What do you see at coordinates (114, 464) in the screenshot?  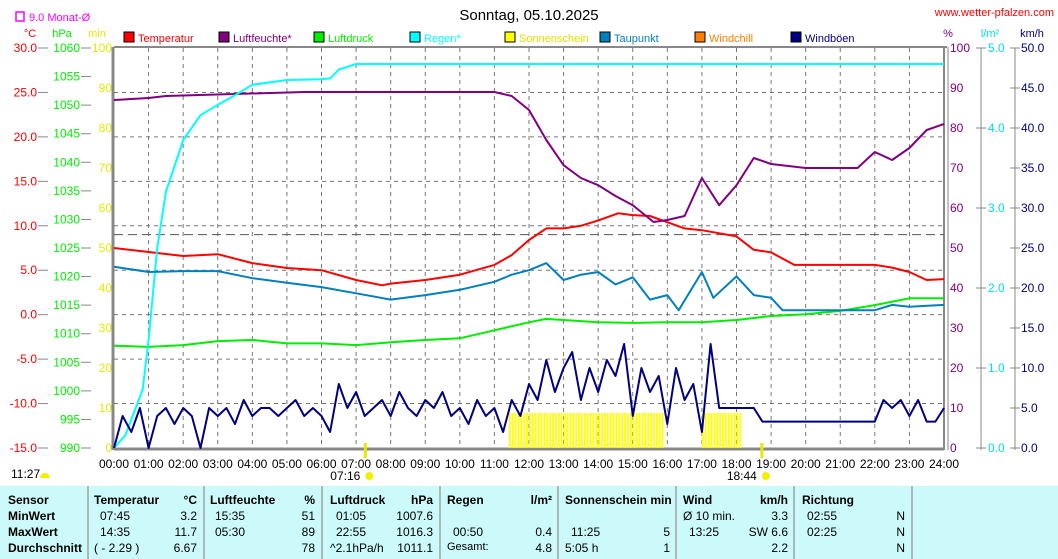 I see `x-tick-label: 00:00` at bounding box center [114, 464].